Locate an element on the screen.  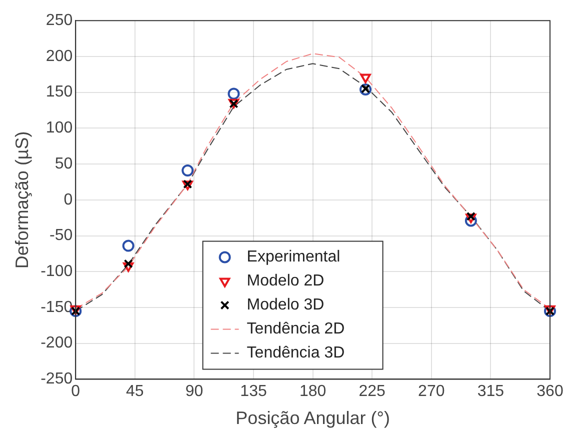
legend-label: Tendência 2D is located at coordinates (295, 329).